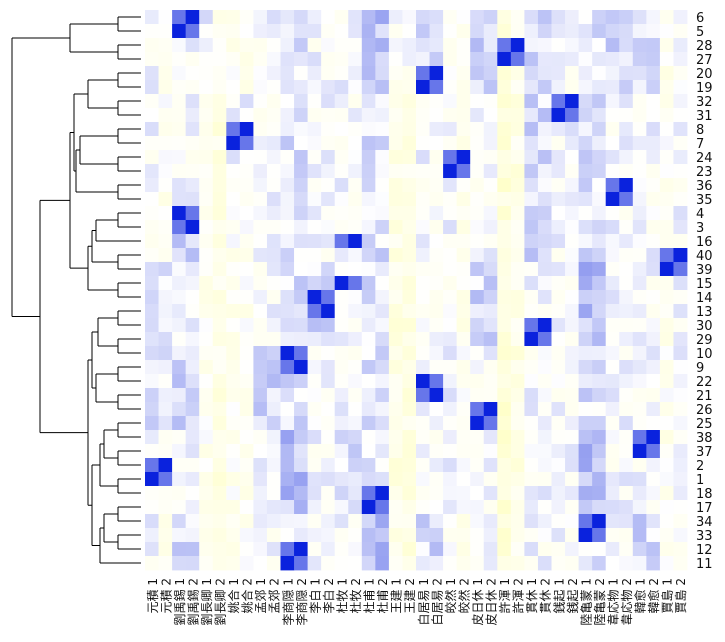  What do you see at coordinates (704, 88) in the screenshot?
I see `row-label: 19` at bounding box center [704, 88].